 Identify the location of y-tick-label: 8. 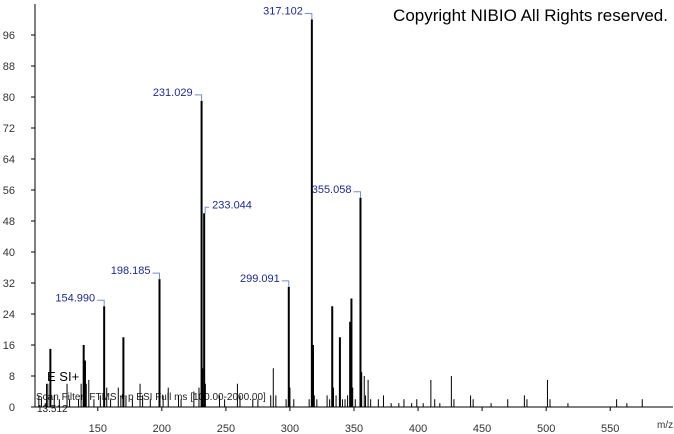
(12, 377).